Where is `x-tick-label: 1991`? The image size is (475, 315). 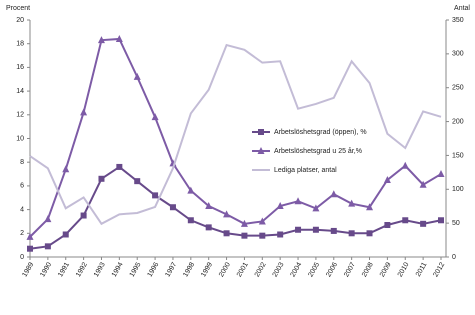 x-tick-label: 1991 is located at coordinates (64, 269).